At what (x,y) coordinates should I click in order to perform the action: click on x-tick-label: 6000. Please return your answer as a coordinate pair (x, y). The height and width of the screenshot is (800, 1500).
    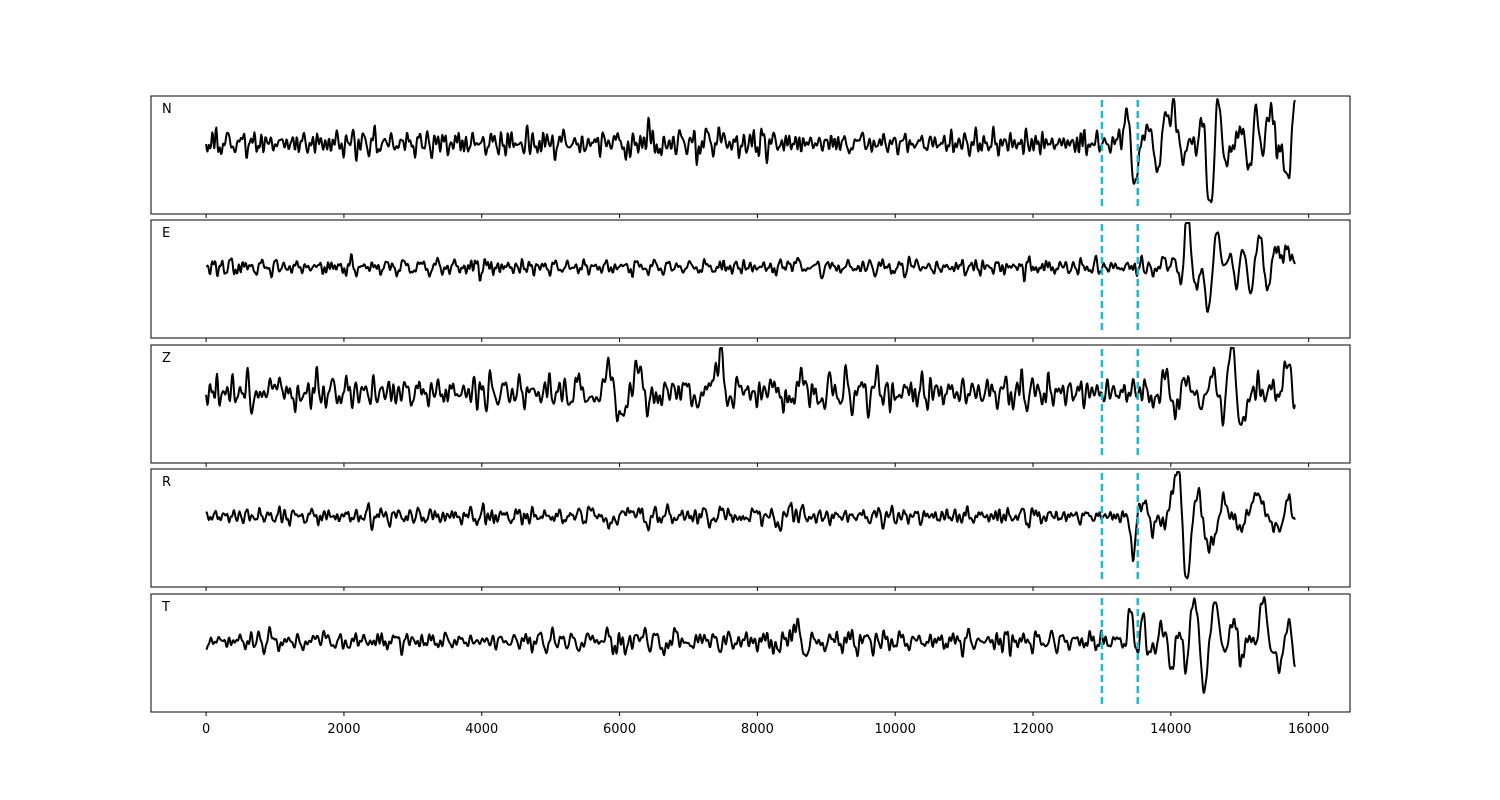
    Looking at the image, I should click on (619, 729).